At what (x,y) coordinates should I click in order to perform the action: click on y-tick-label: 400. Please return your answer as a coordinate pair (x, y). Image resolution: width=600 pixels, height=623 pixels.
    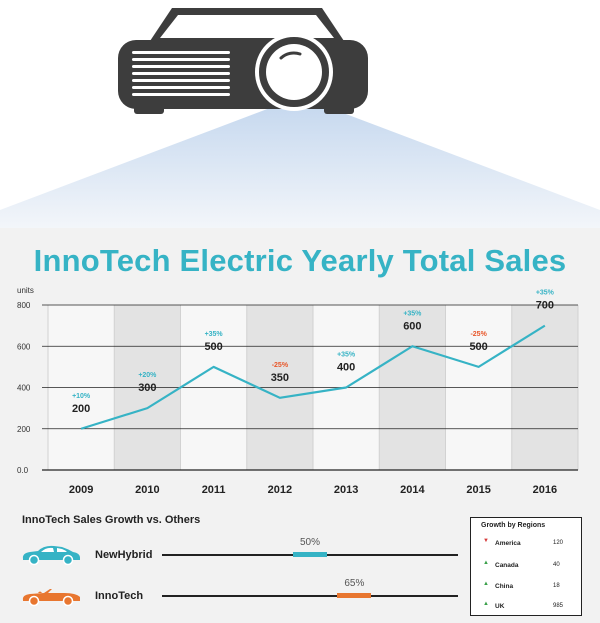
    Looking at the image, I should click on (24, 388).